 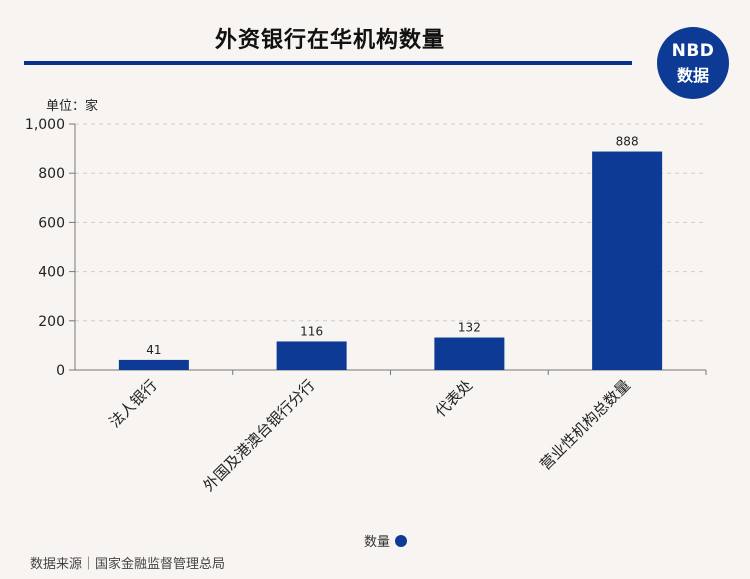 I want to click on nbd-logo: NBD 数据, so click(x=693, y=63).